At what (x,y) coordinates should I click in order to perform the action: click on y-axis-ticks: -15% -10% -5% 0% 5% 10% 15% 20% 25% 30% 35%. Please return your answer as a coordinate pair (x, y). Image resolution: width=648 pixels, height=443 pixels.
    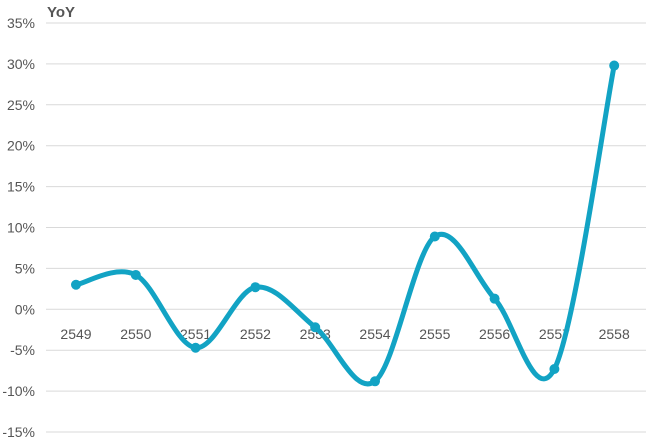
    Looking at the image, I should click on (18, 227).